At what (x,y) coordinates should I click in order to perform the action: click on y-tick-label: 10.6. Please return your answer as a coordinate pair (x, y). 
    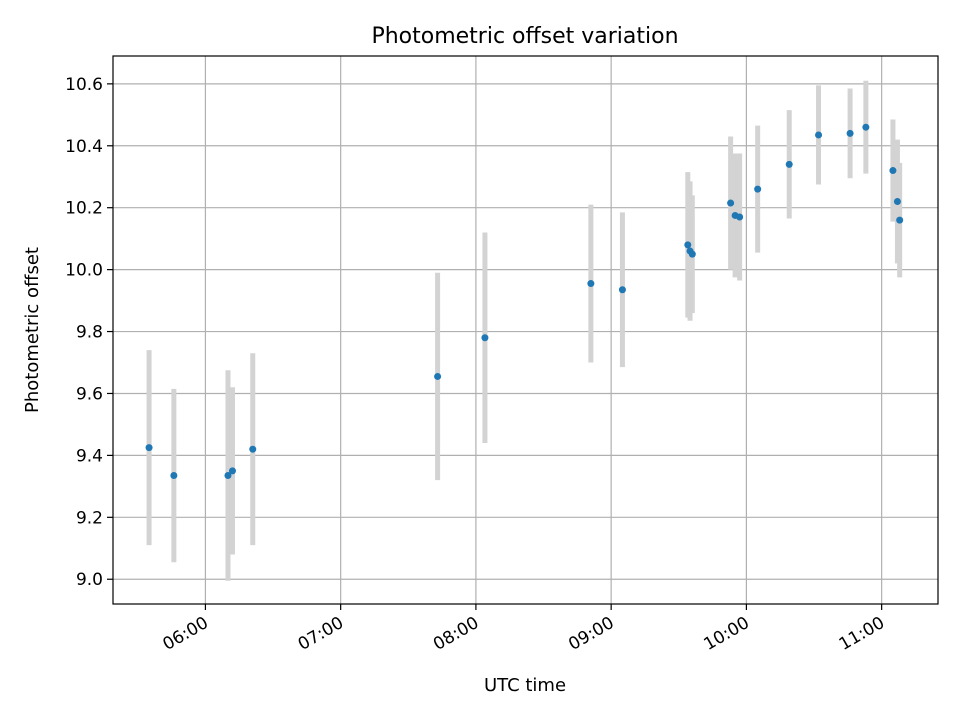
    Looking at the image, I should click on (84, 85).